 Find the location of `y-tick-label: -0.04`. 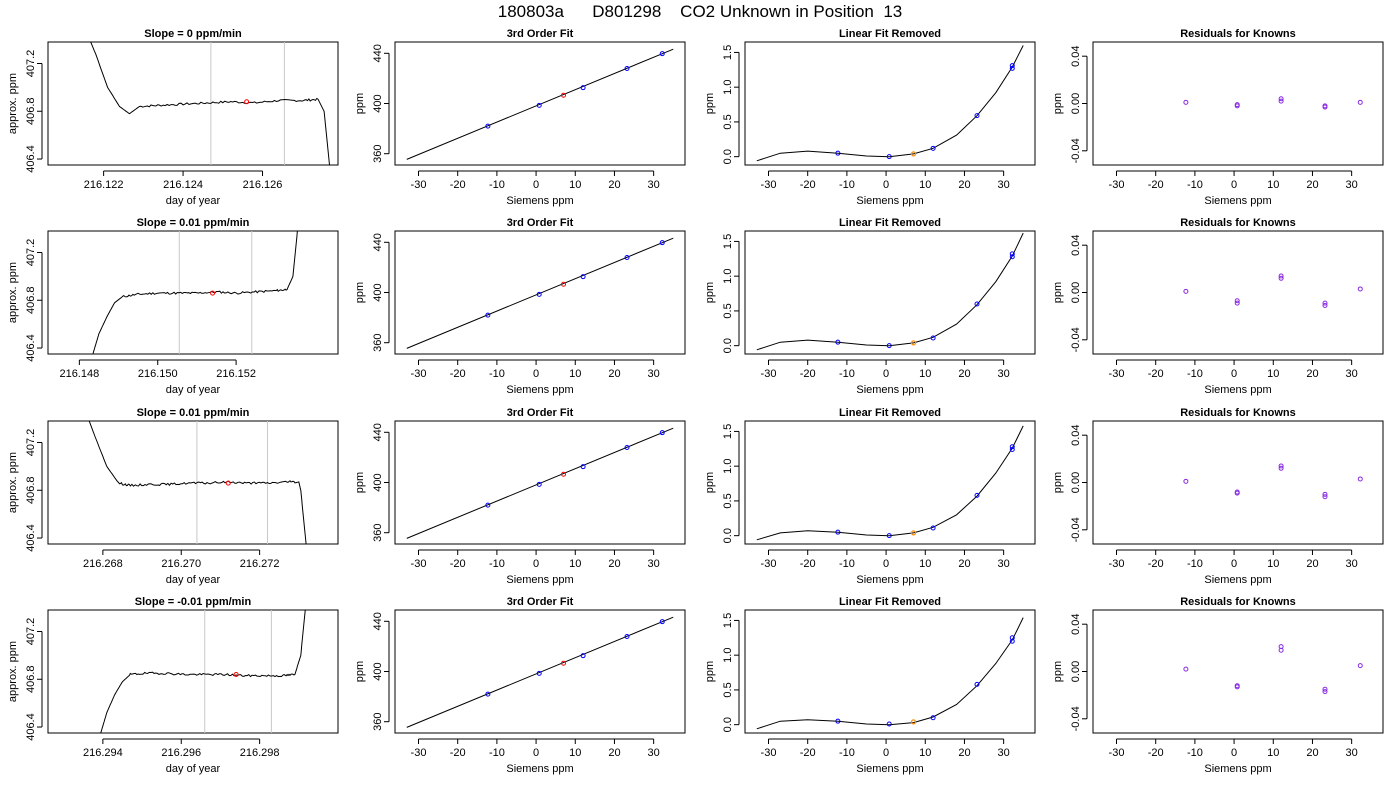

y-tick-label: -0.04 is located at coordinates (1076, 529).